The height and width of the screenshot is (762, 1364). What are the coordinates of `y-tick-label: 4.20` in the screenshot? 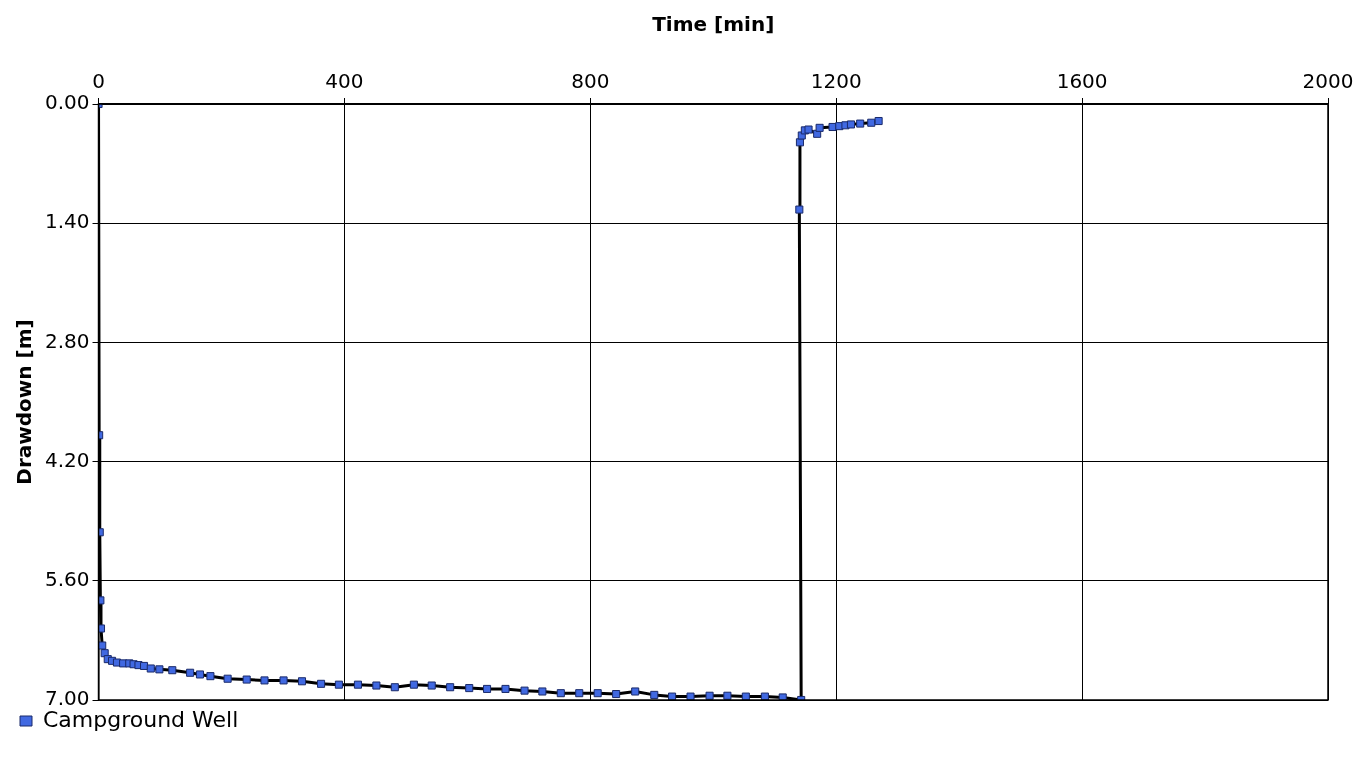 It's located at (67, 459).